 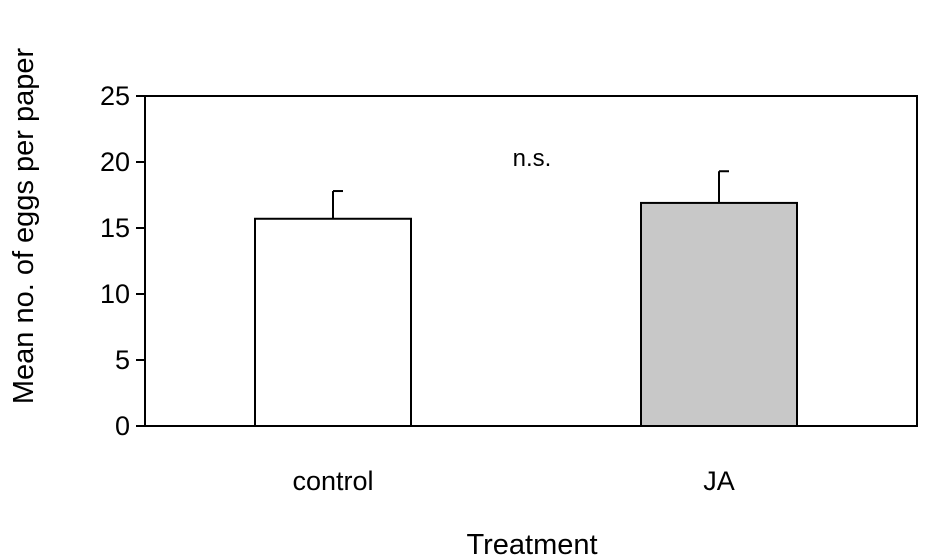 I want to click on bar-control, so click(x=333, y=322).